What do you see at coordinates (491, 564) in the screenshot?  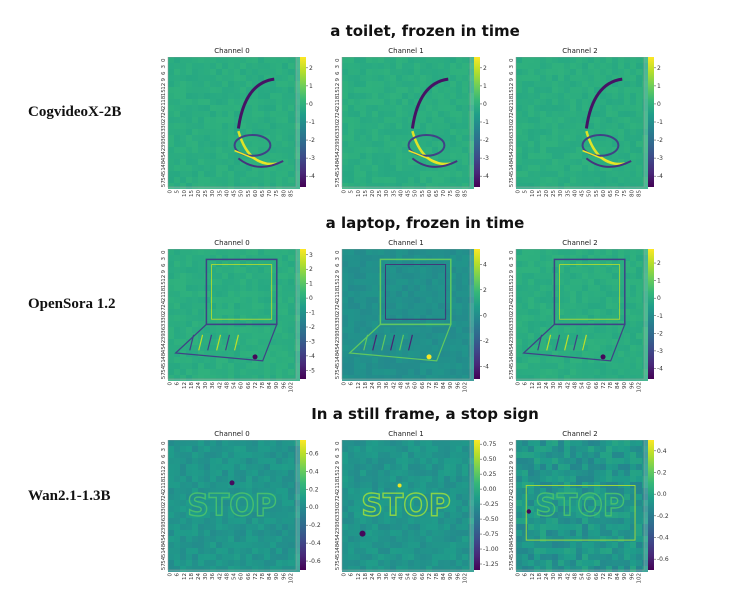 I see `colorbar-tick-label: -1.25` at bounding box center [491, 564].